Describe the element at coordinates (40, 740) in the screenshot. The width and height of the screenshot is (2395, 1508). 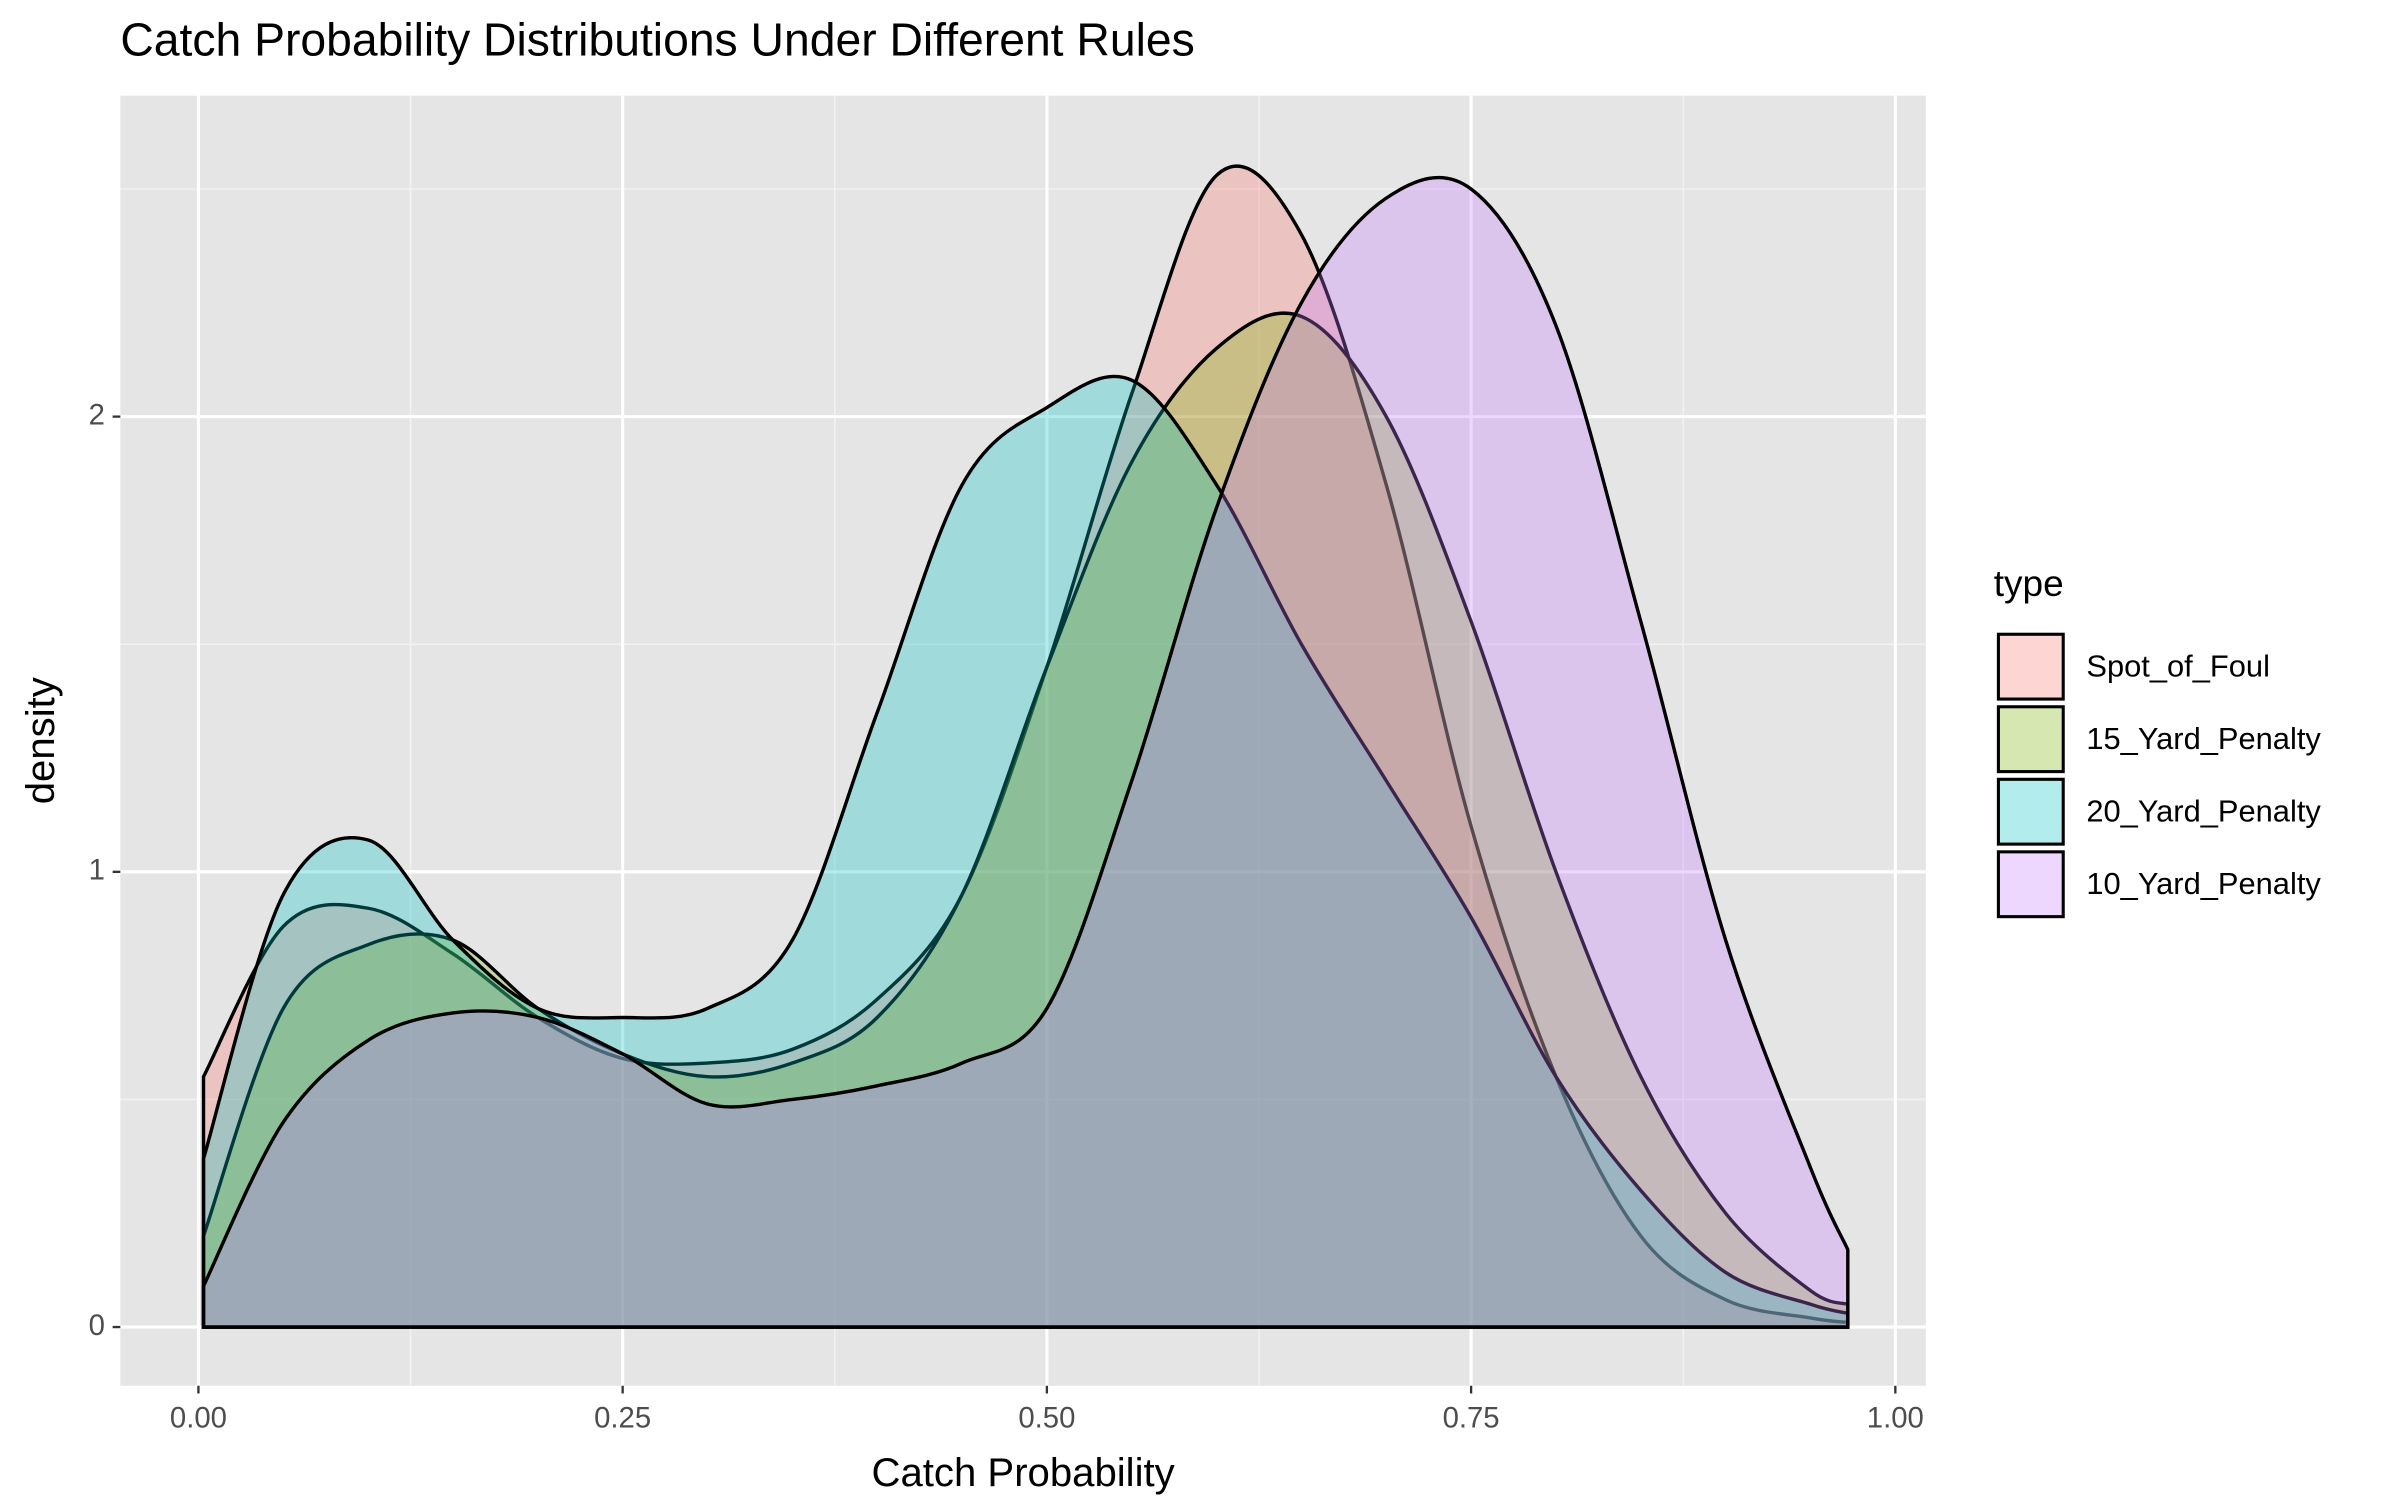
I see `y-axis-label: density` at that location.